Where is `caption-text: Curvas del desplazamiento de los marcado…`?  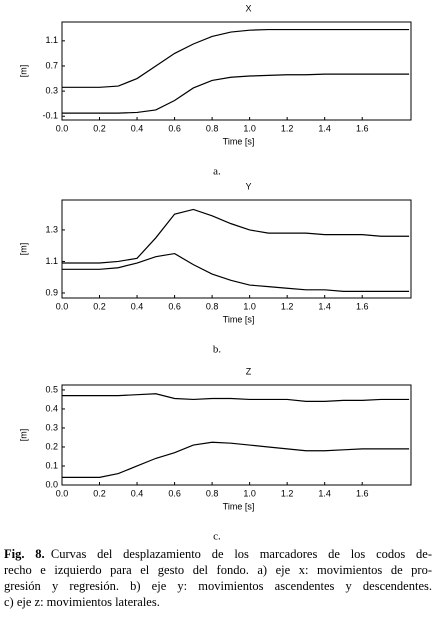 caption-text: Curvas del desplazamiento de los marcado… is located at coordinates (241, 554).